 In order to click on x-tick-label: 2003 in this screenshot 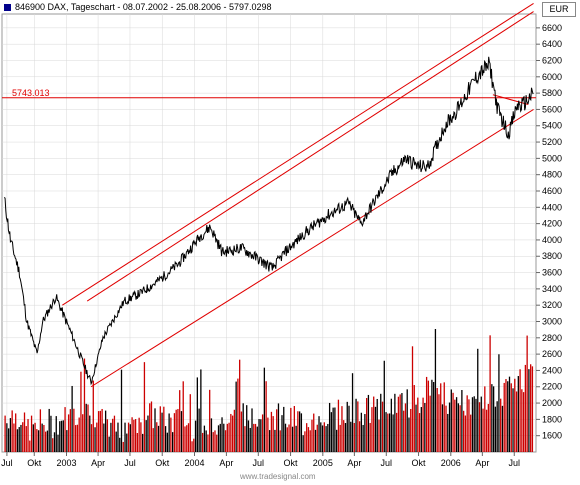, I will do `click(66, 463)`.